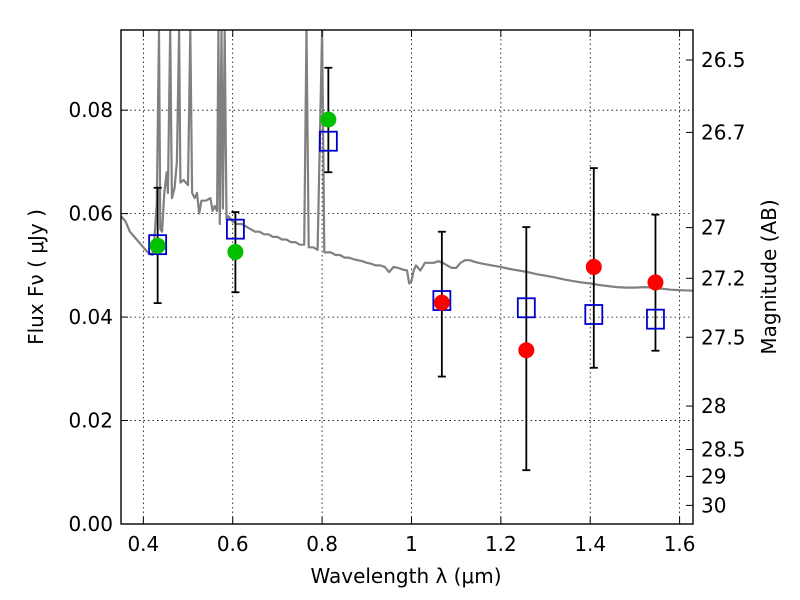  Describe the element at coordinates (90, 524) in the screenshot. I see `y-tick-label: 0.00` at that location.